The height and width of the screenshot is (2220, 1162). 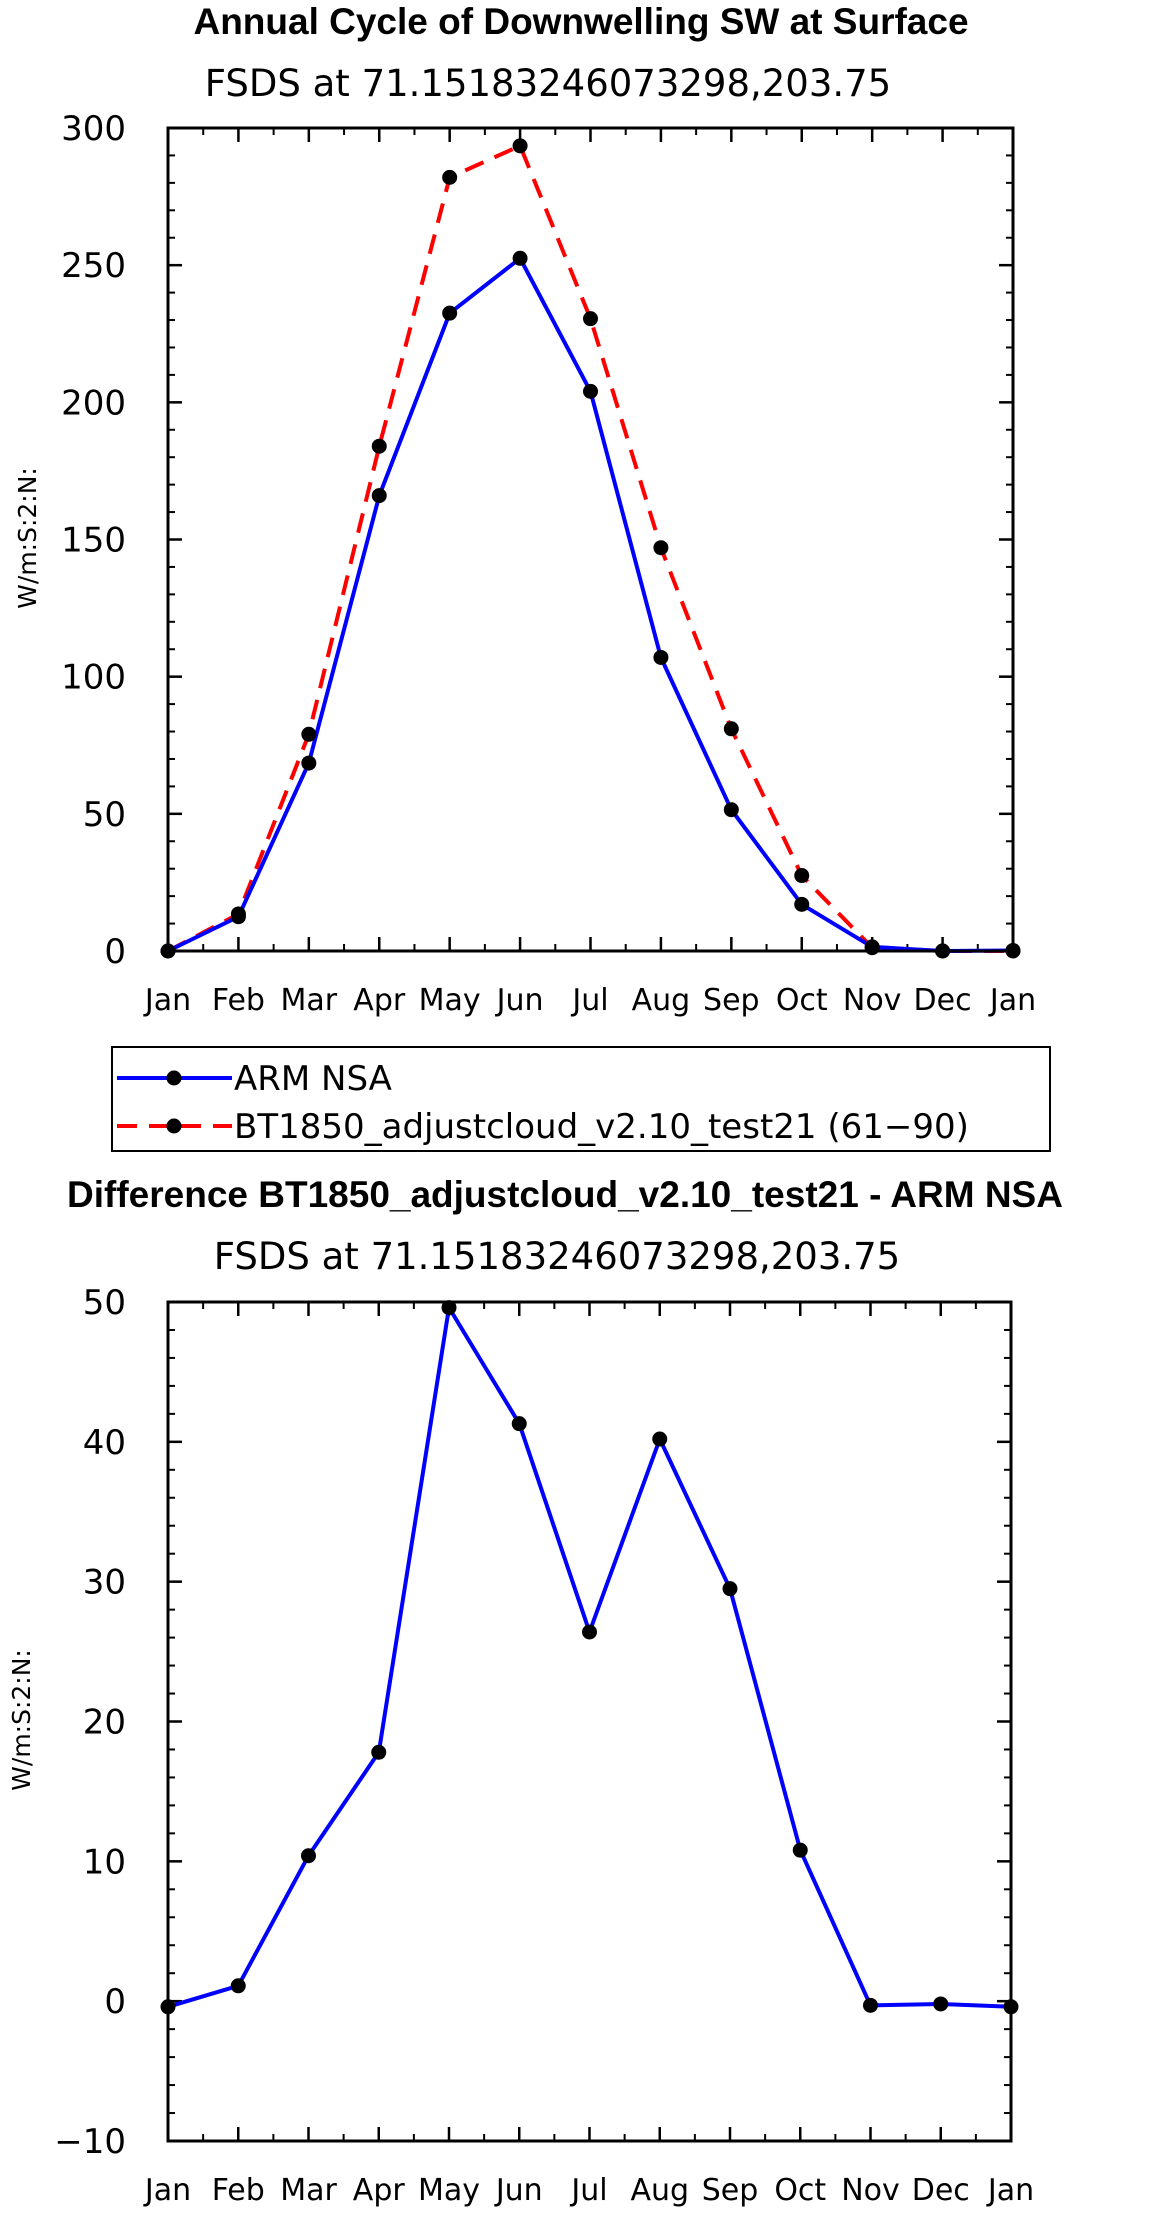 What do you see at coordinates (313, 1079) in the screenshot?
I see `legend-label-arm-nsa: ARM NSA` at bounding box center [313, 1079].